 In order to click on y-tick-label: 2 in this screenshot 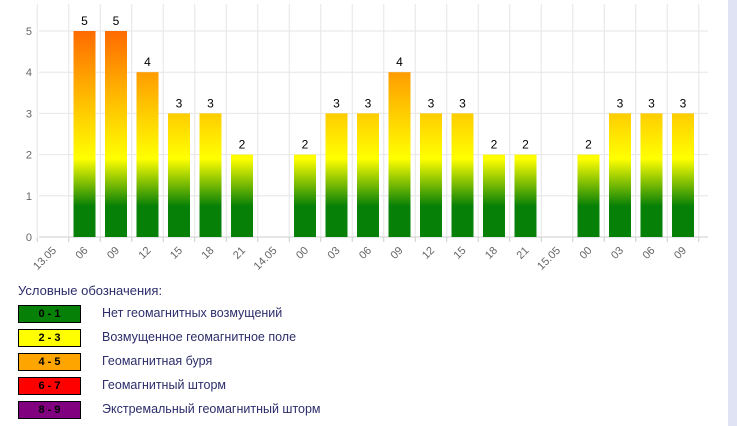, I will do `click(29, 156)`.